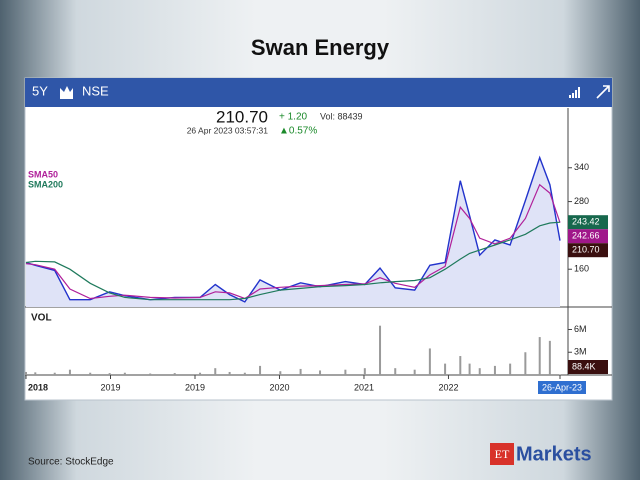 This screenshot has width=640, height=480. I want to click on volume-title: VOL, so click(41, 318).